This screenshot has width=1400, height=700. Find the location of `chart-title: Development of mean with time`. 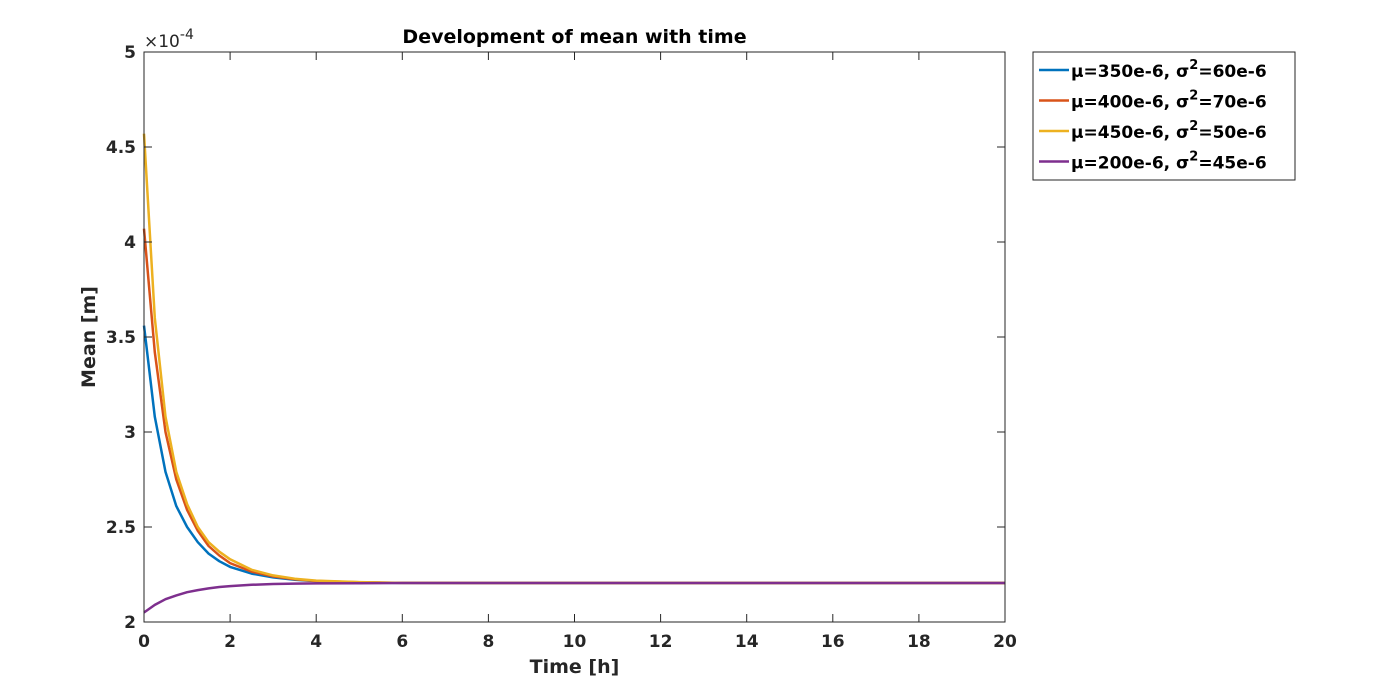

chart-title: Development of mean with time is located at coordinates (574, 37).